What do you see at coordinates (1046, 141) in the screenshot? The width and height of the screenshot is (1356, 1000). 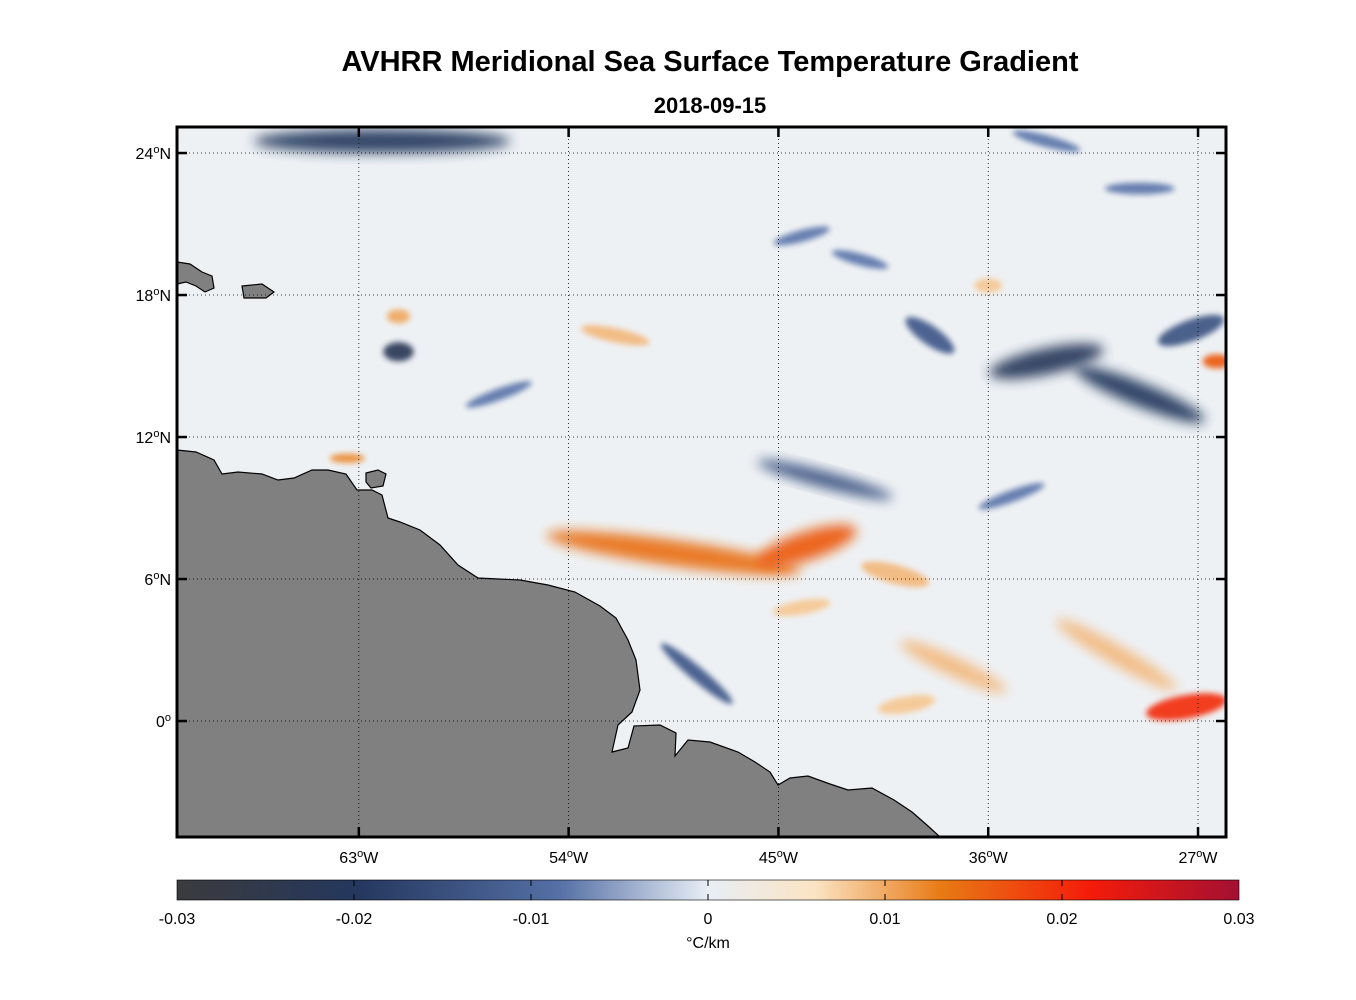 I see `gradient-feature-cold-streak-e` at bounding box center [1046, 141].